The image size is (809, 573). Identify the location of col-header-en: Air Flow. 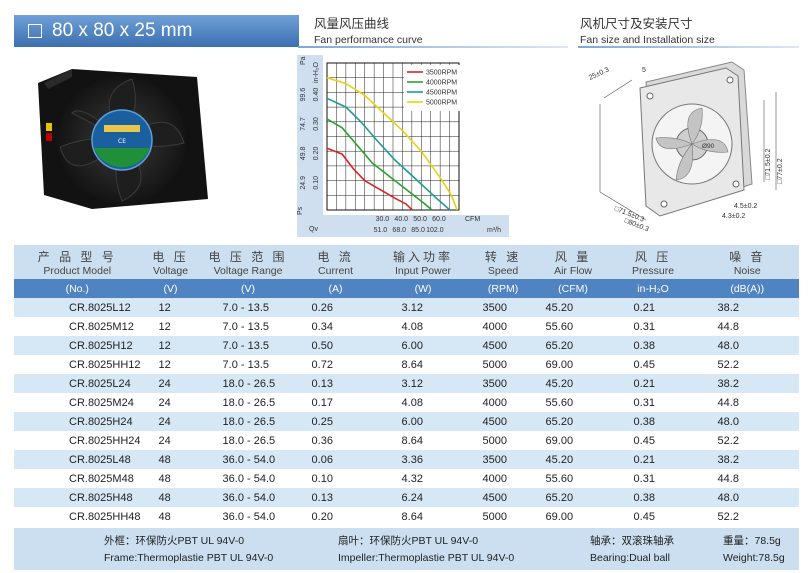
(573, 271).